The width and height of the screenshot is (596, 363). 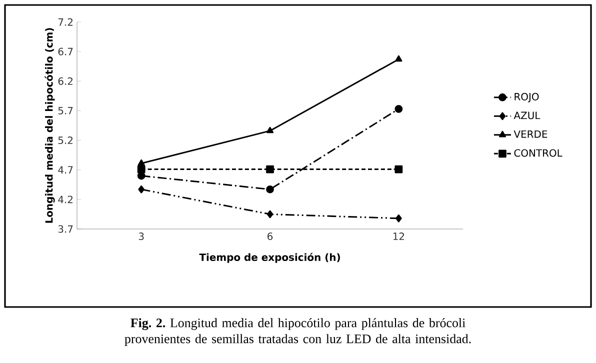 I want to click on x-tick-label: 12, so click(x=398, y=236).